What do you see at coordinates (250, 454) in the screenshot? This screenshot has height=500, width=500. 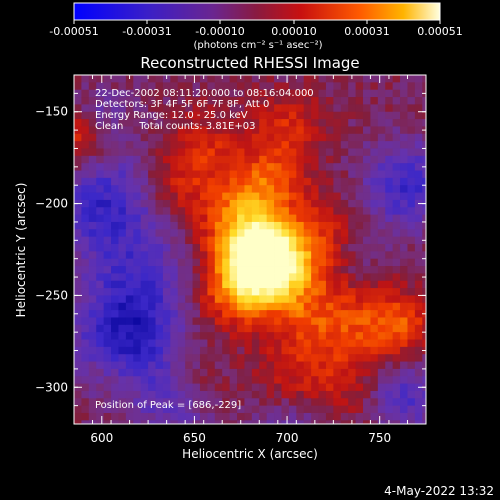 I see `x-axis-label: Heliocentric X (arcsec)` at bounding box center [250, 454].